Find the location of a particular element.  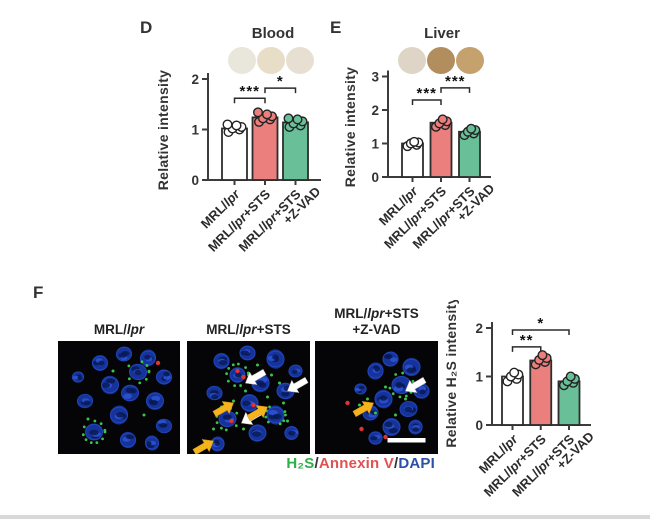

panel-f-letter: F is located at coordinates (38, 292).